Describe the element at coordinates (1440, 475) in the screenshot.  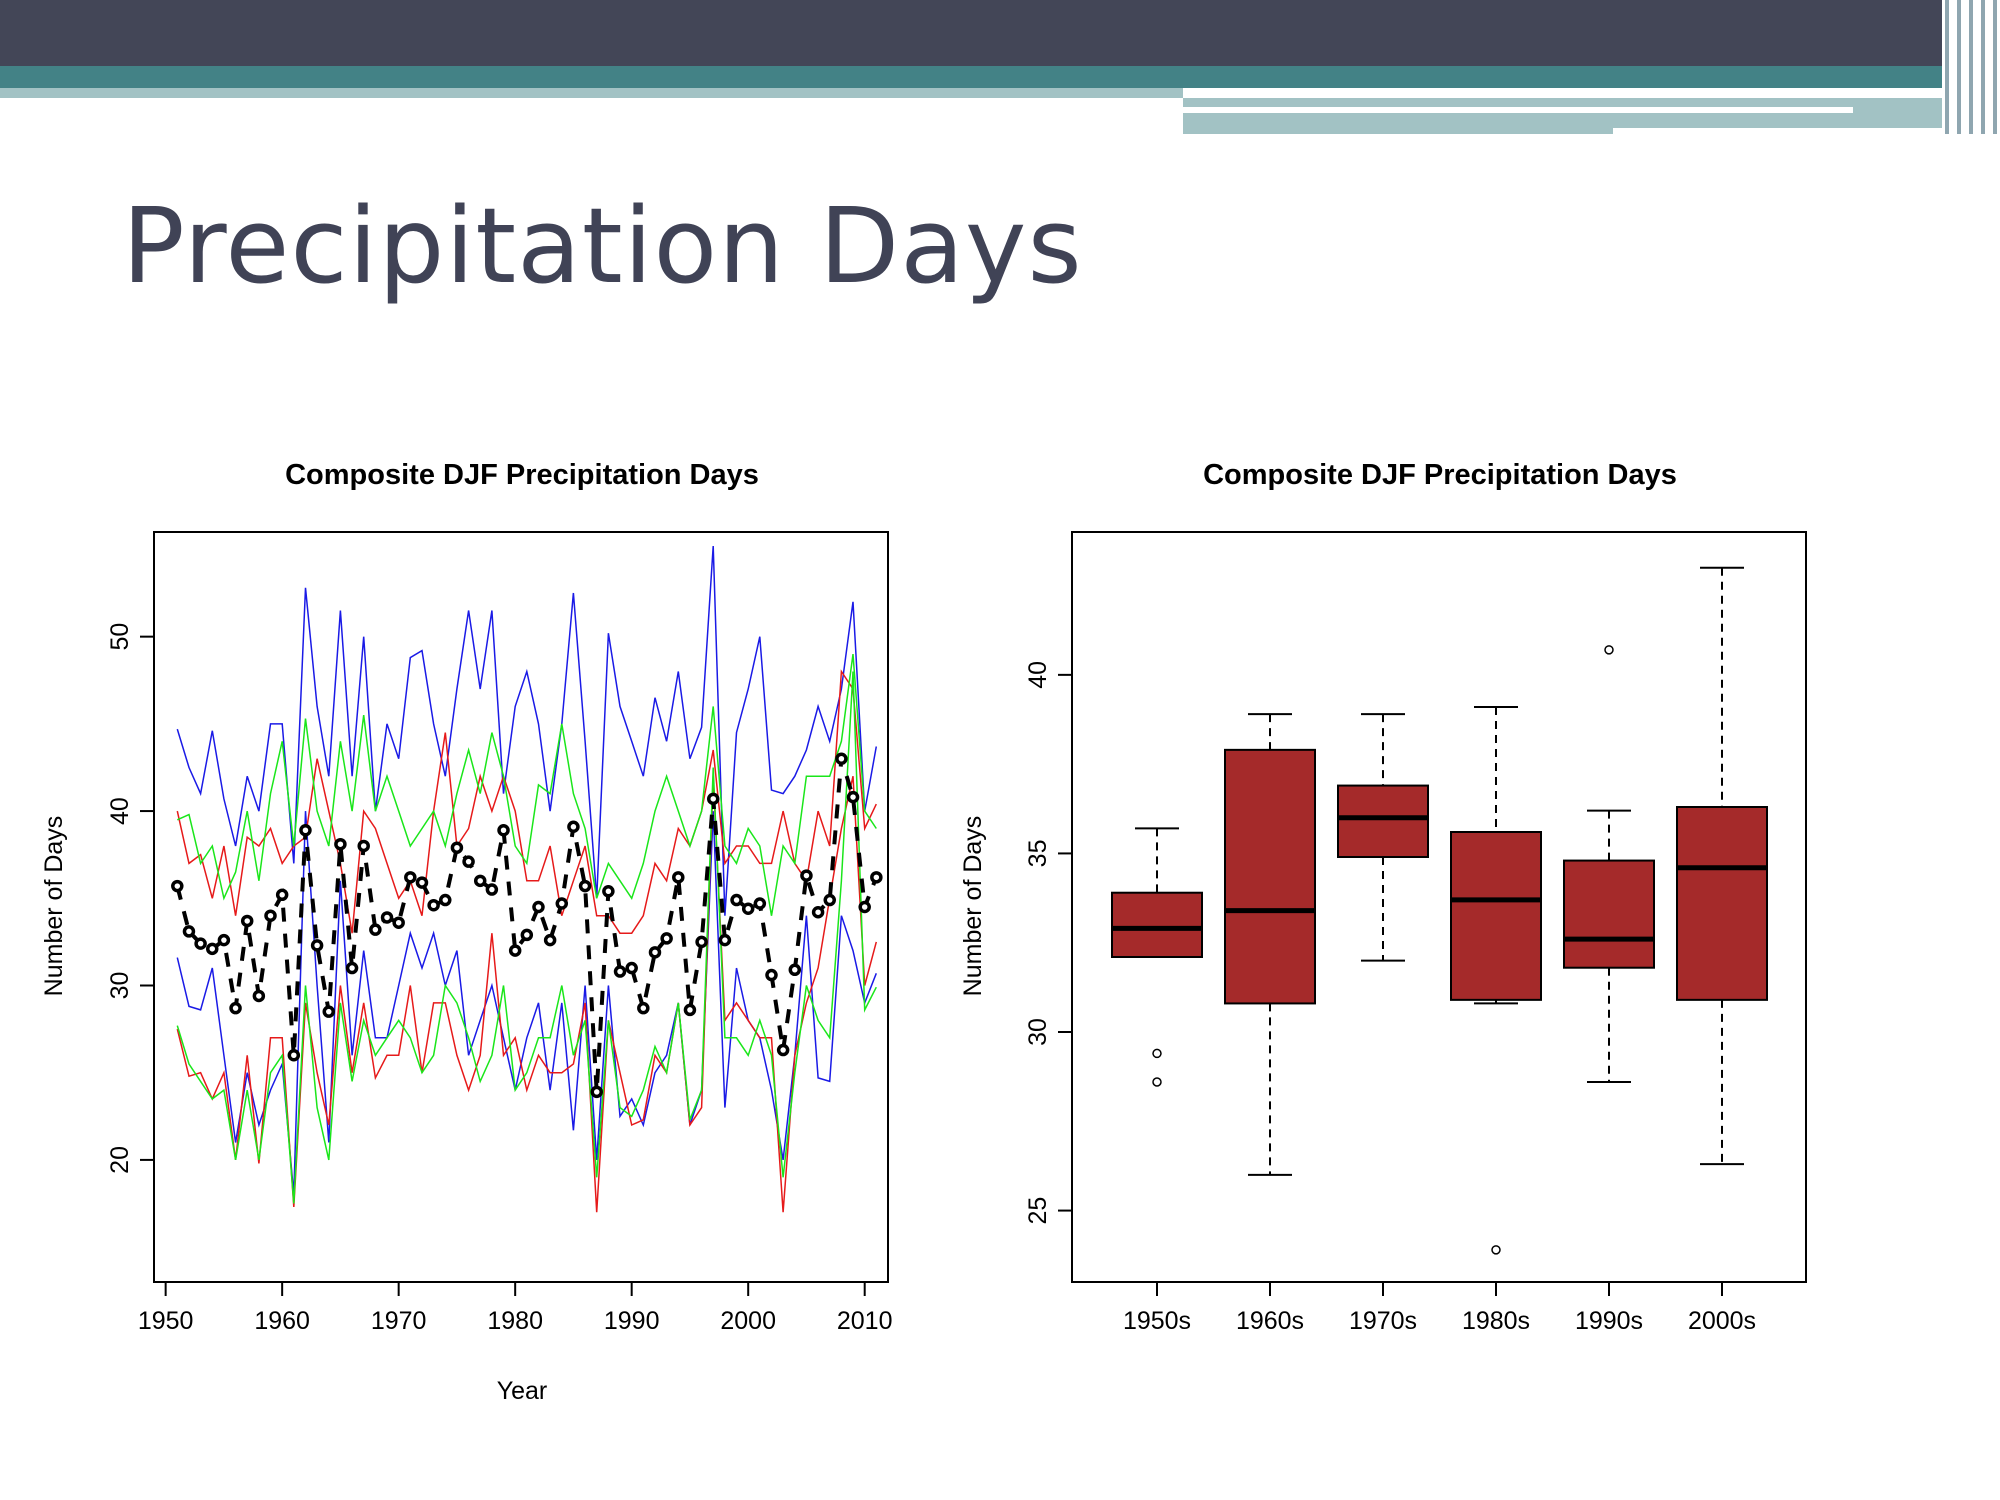
I see `box-chart-title: Composite DJF Precipitation Days` at that location.